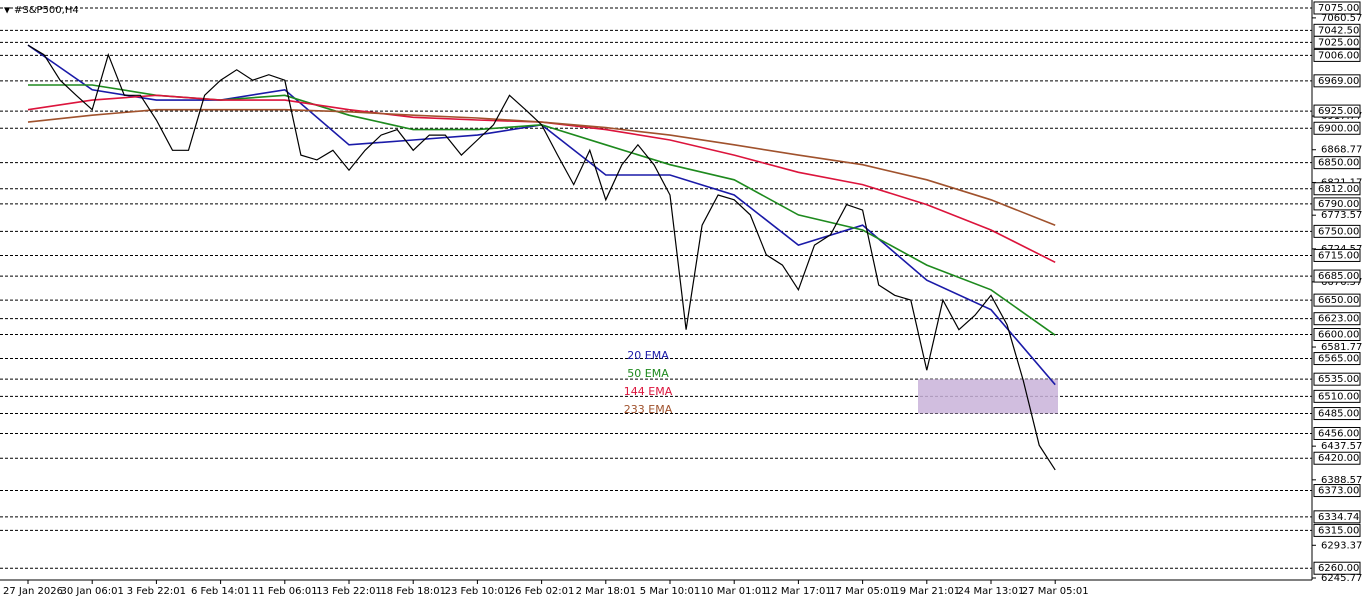  I want to click on y-tick-label: 6293.37, so click(1341, 545).